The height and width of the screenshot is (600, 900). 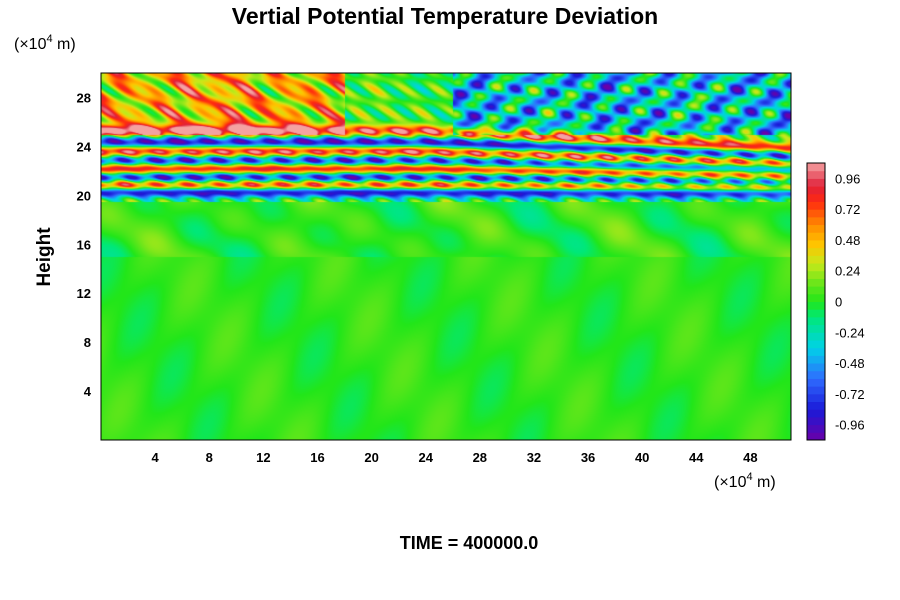 What do you see at coordinates (838, 302) in the screenshot?
I see `colorbar-tick-label: 0` at bounding box center [838, 302].